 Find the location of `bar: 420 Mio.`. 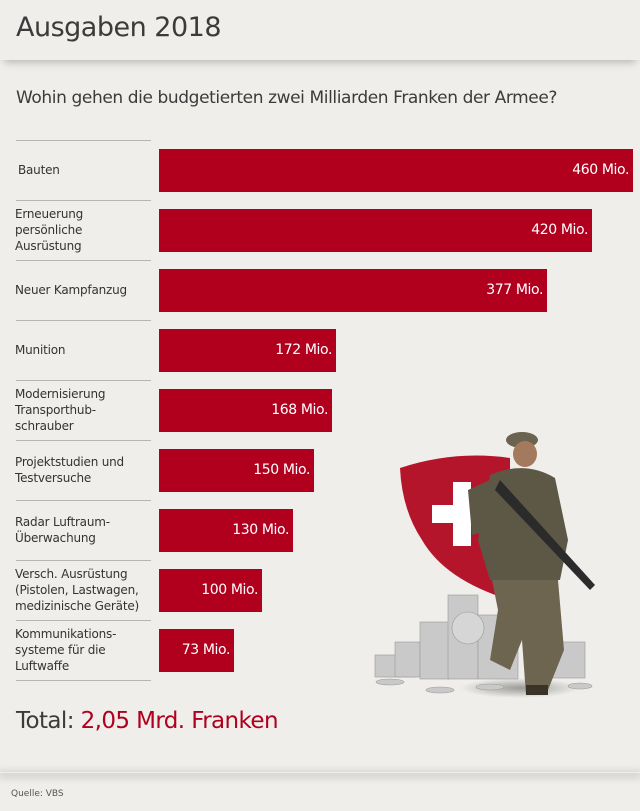

bar: 420 Mio. is located at coordinates (375, 230).